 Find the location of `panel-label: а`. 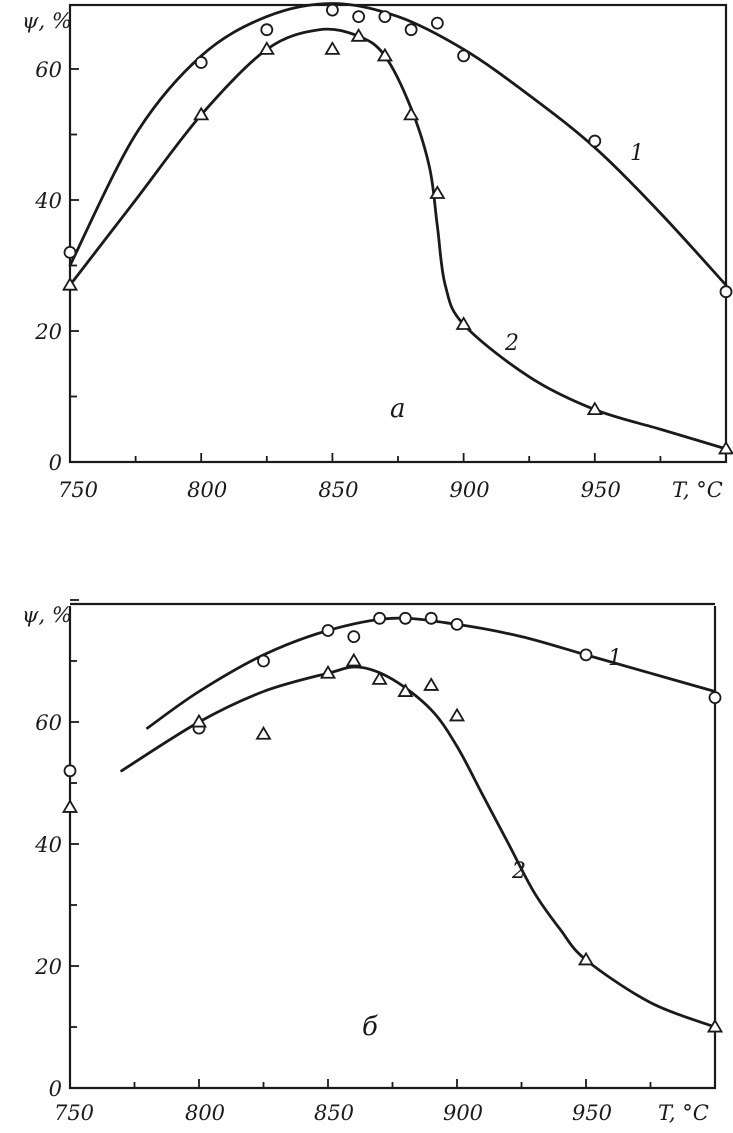

panel-label: а is located at coordinates (398, 409).